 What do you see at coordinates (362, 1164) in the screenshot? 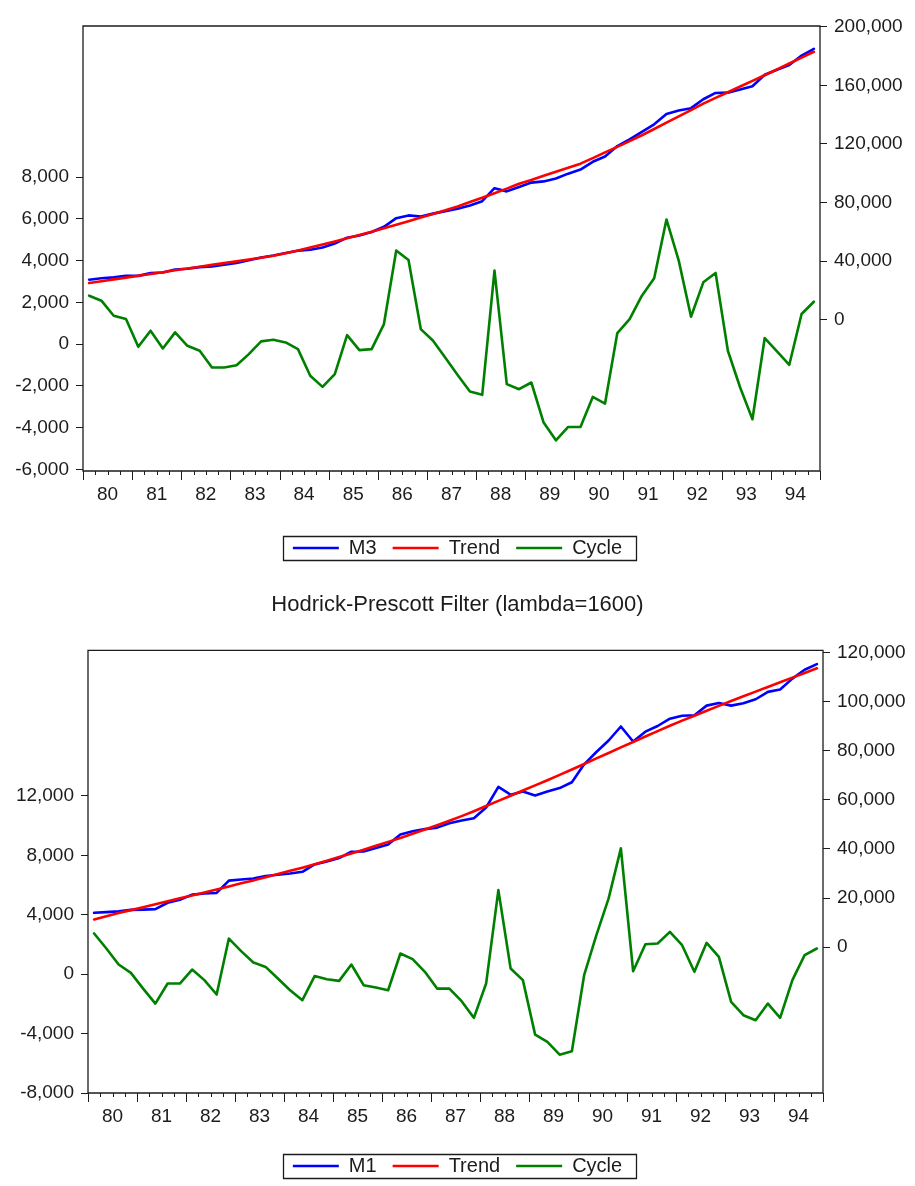
I see `legend-label: M1` at bounding box center [362, 1164].